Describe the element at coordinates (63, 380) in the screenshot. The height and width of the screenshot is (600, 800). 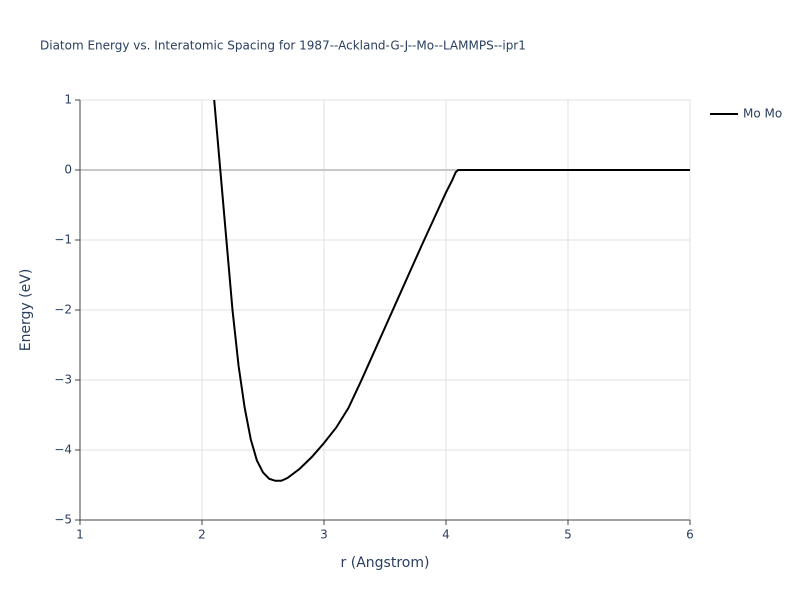
I see `y-tick-label: −3` at that location.